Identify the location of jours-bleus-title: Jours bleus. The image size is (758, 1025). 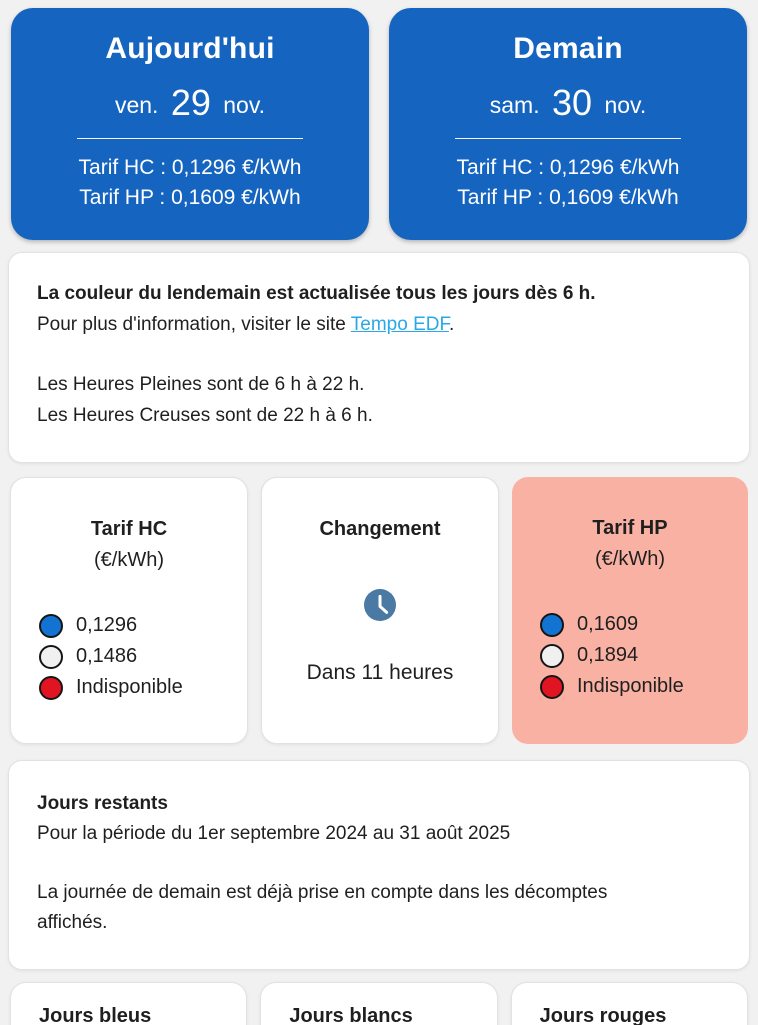
(95, 1014).